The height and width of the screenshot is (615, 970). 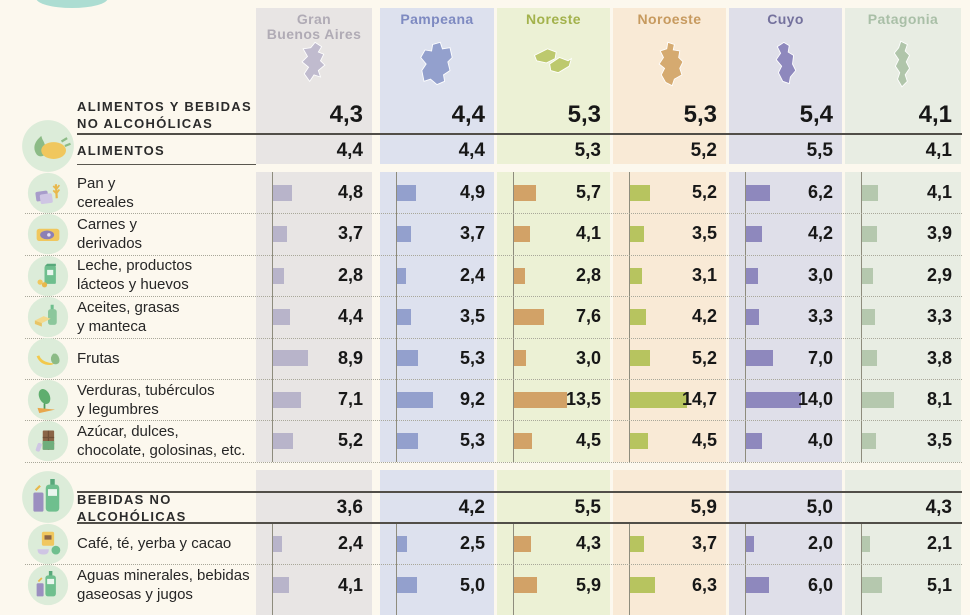 What do you see at coordinates (48, 192) in the screenshot?
I see `bread-cereal-icon` at bounding box center [48, 192].